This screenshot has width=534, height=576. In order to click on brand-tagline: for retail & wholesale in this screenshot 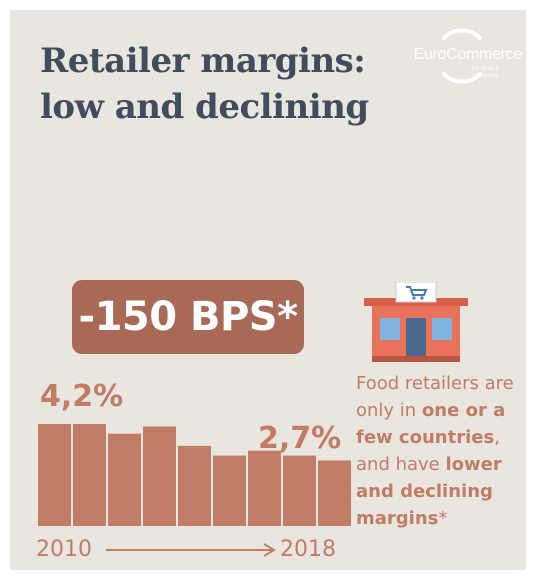, I will do `click(486, 72)`.